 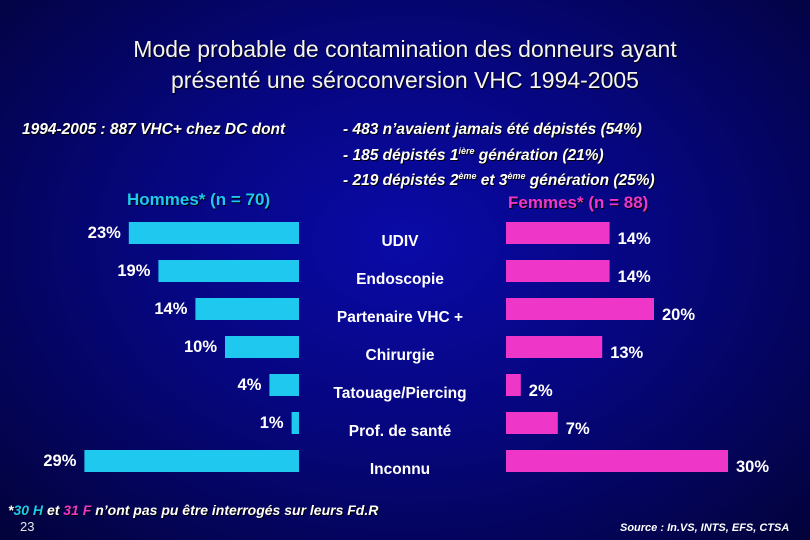 I want to click on category-label: Endoscopie, so click(x=400, y=279).